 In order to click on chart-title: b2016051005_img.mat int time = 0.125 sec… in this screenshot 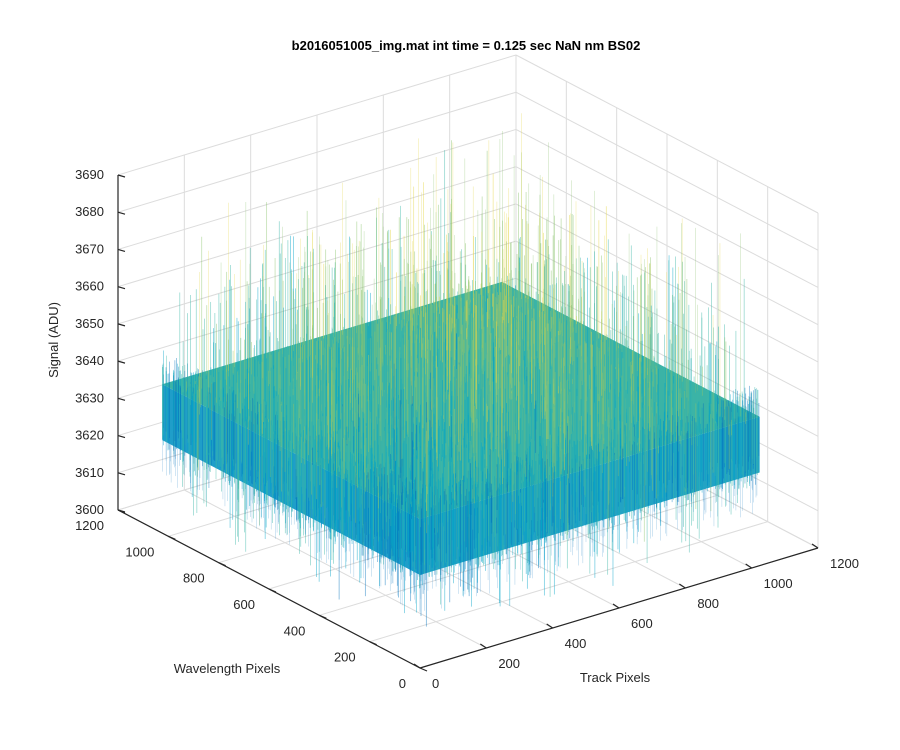, I will do `click(466, 45)`.